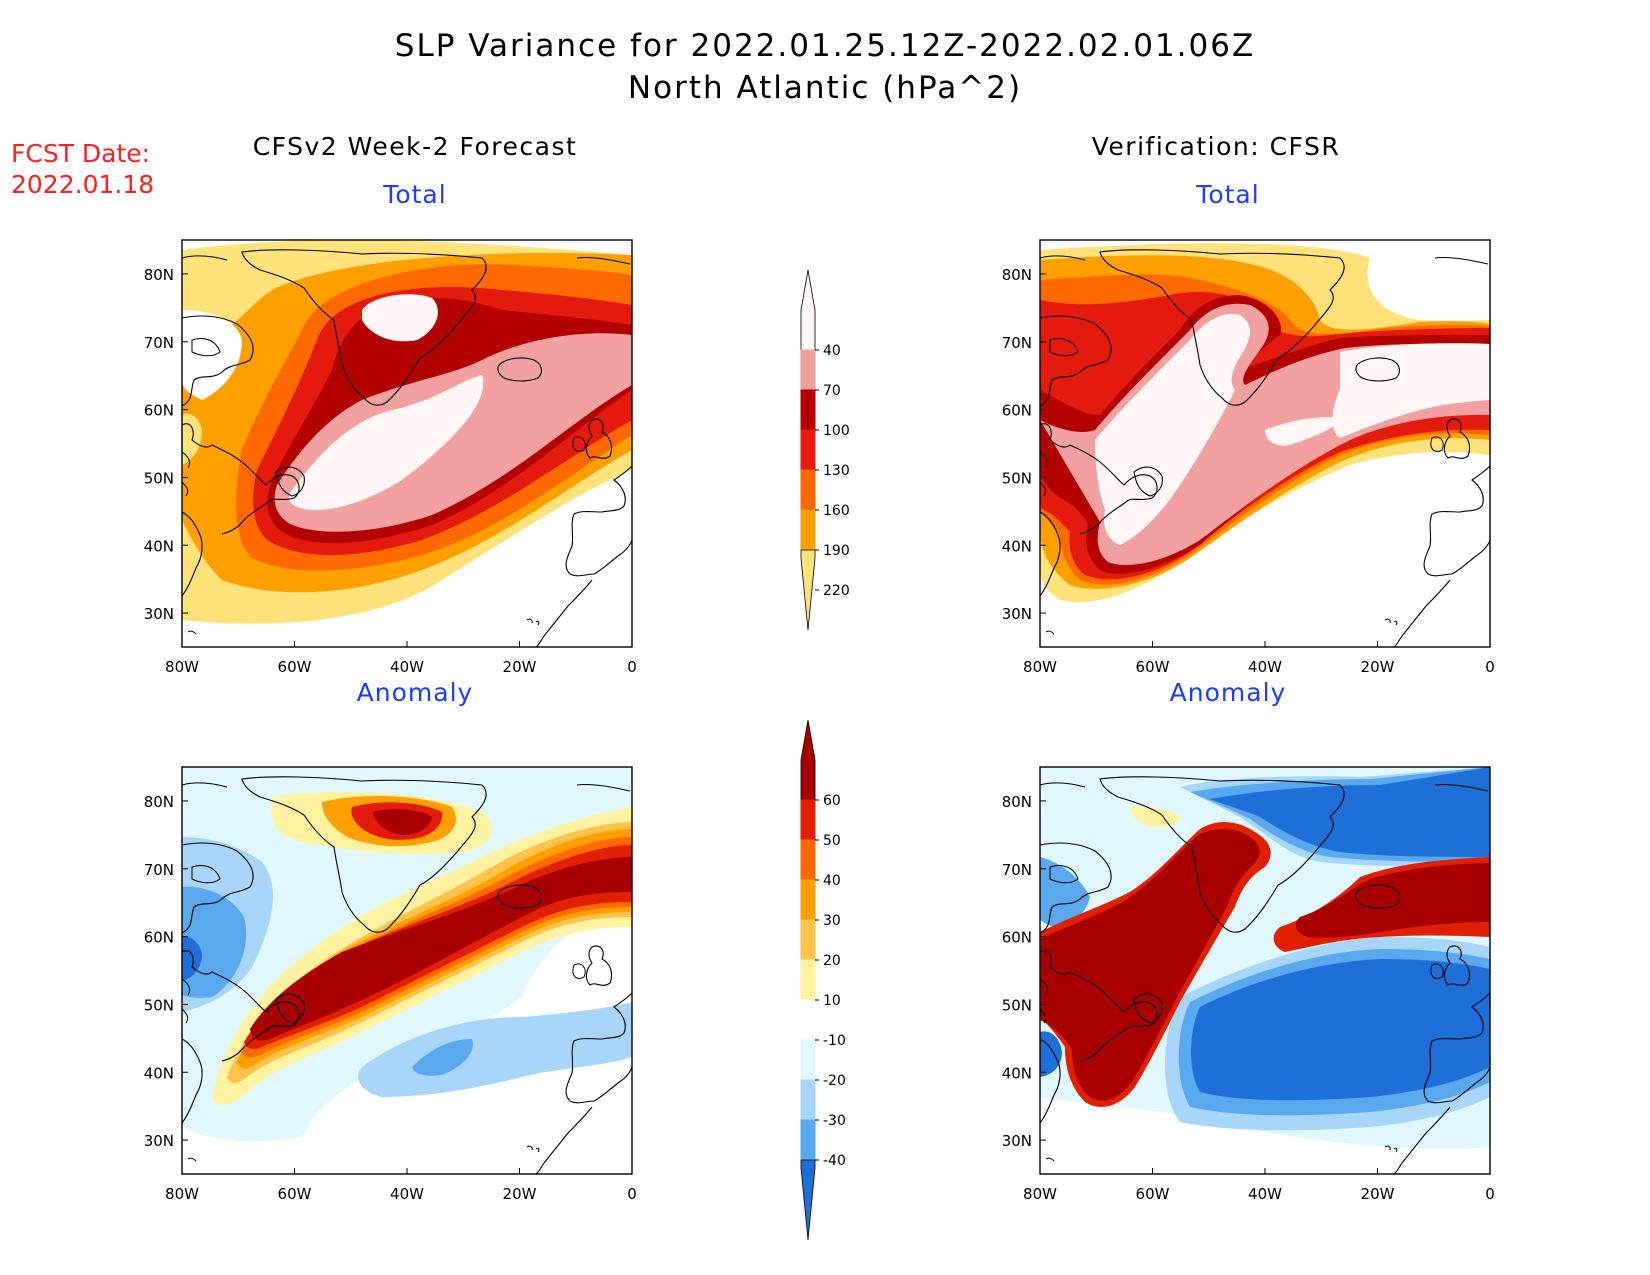 Image resolution: width=1650 pixels, height=1275 pixels. I want to click on colorbar-label: 100, so click(836, 431).